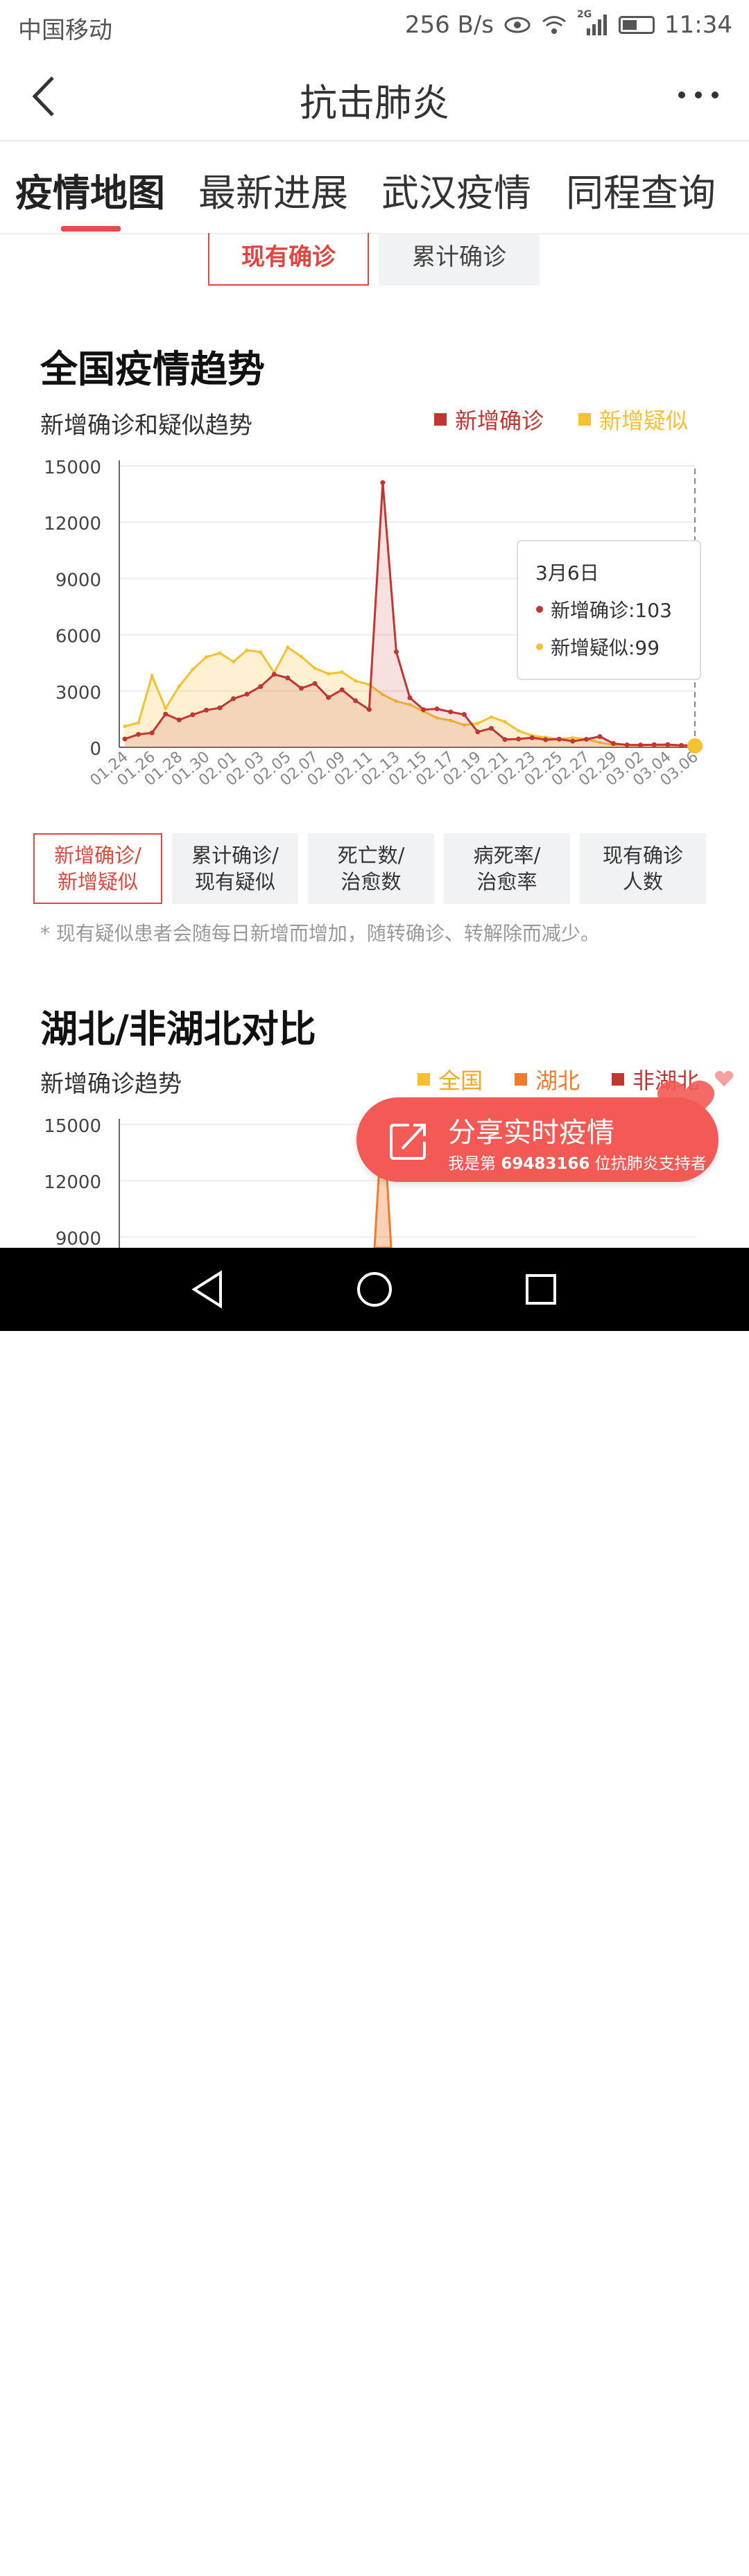  What do you see at coordinates (46, 96) in the screenshot?
I see `back-arrow-icon` at bounding box center [46, 96].